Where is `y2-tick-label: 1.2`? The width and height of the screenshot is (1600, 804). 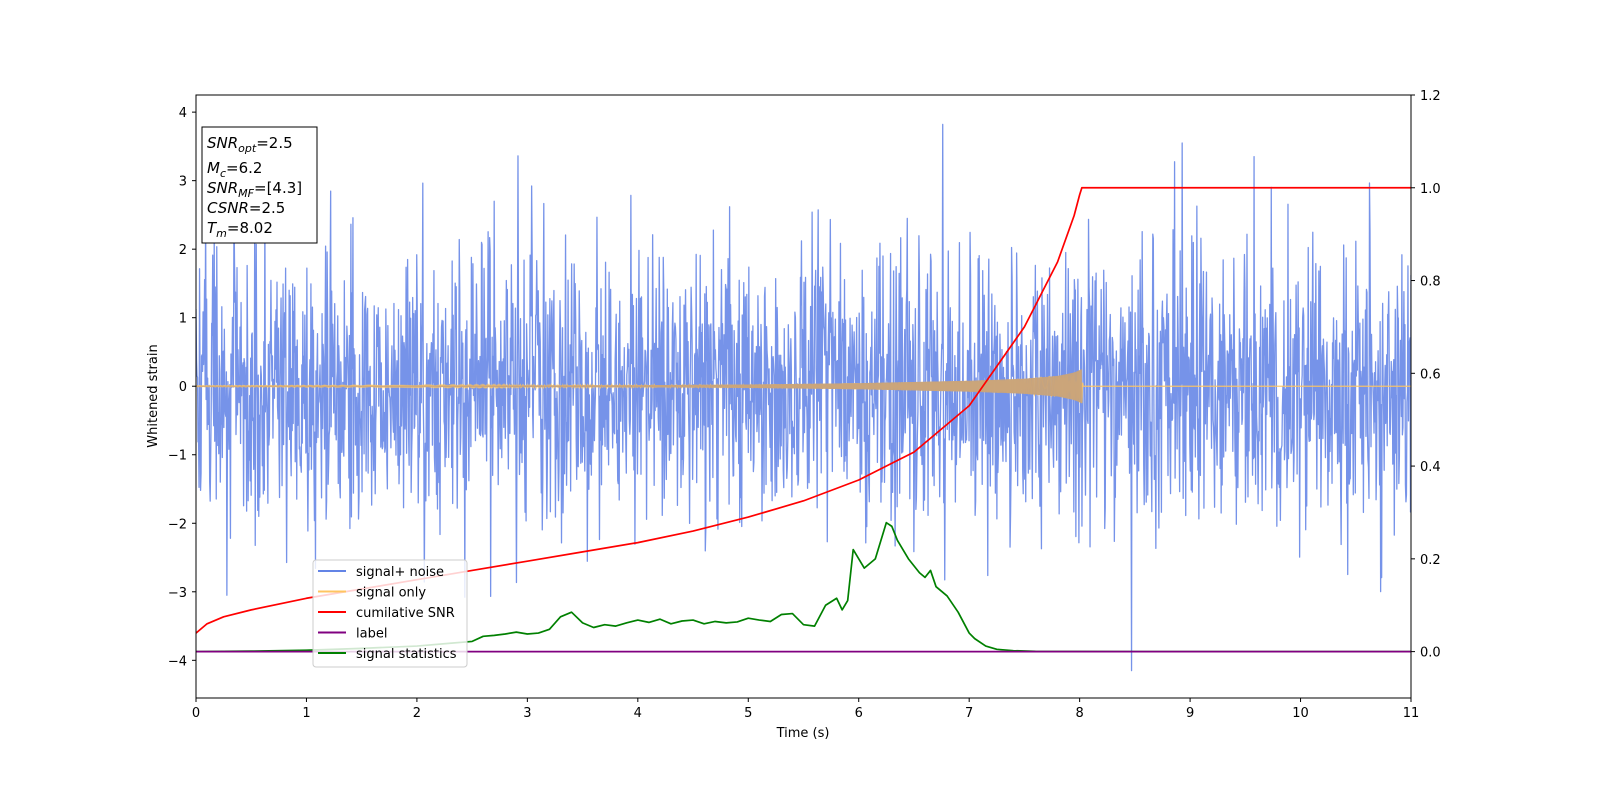 y2-tick-label: 1.2 is located at coordinates (1430, 96).